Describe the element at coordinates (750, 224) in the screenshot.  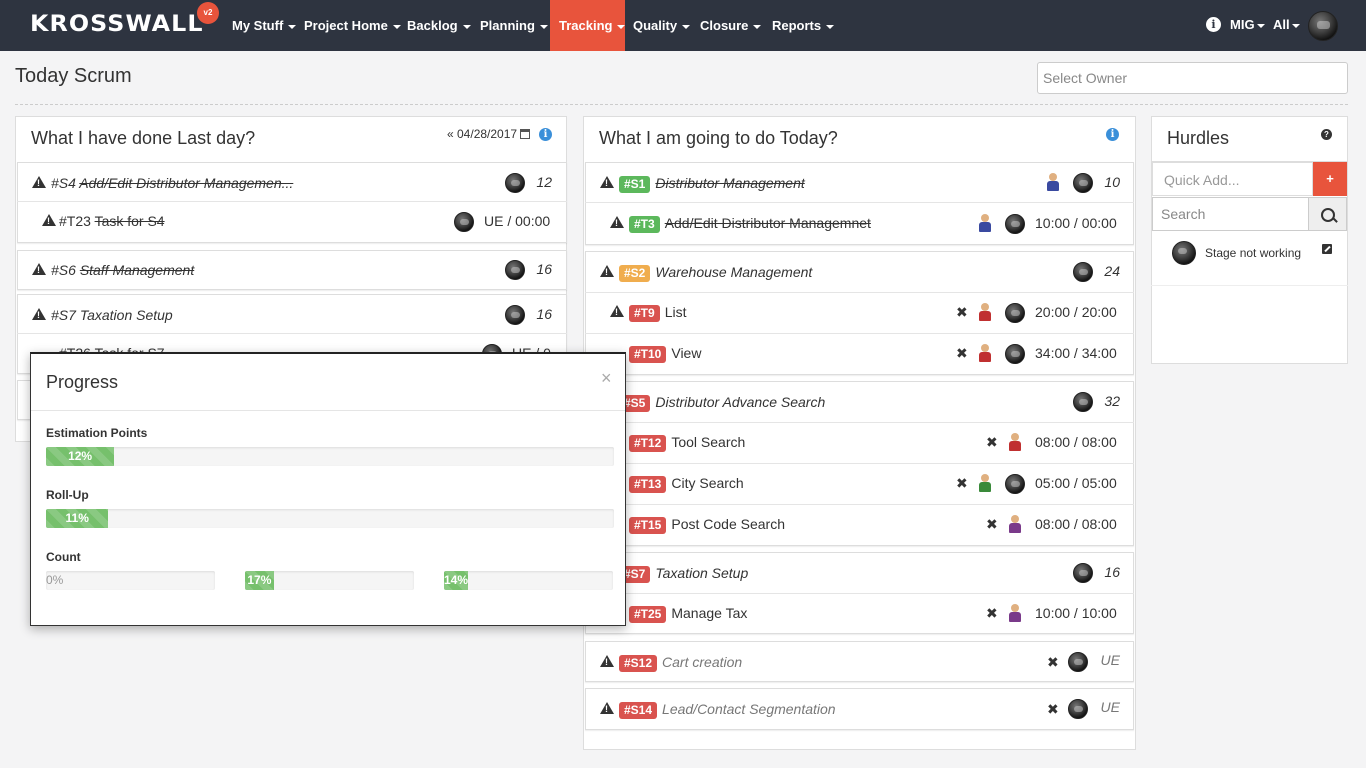
I see `task-title: #T3 Add/Edit Distributor Managemnet` at that location.